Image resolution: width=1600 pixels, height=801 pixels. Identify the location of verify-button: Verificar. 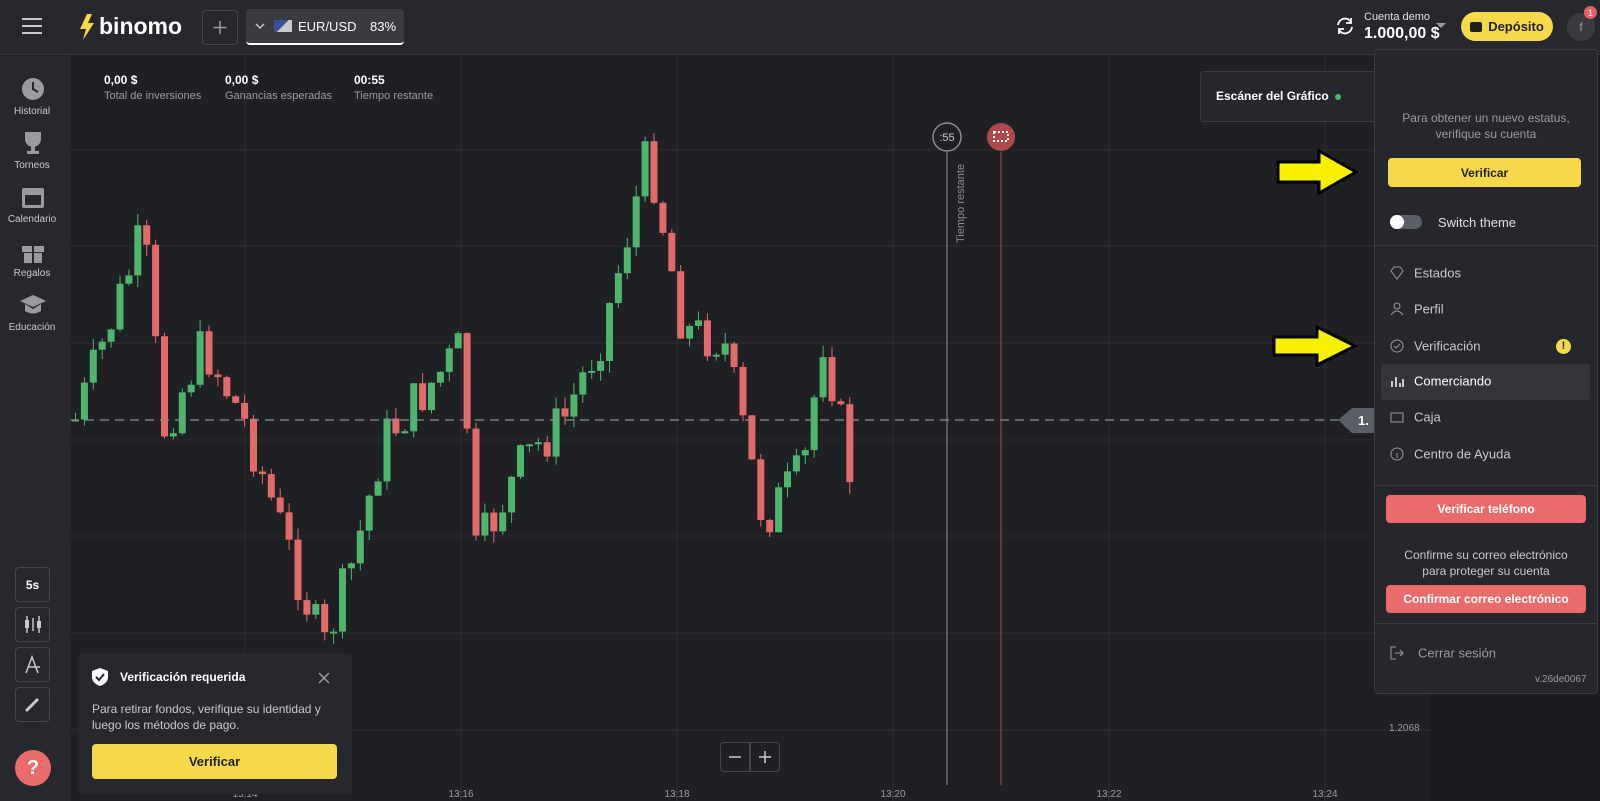
(214, 761).